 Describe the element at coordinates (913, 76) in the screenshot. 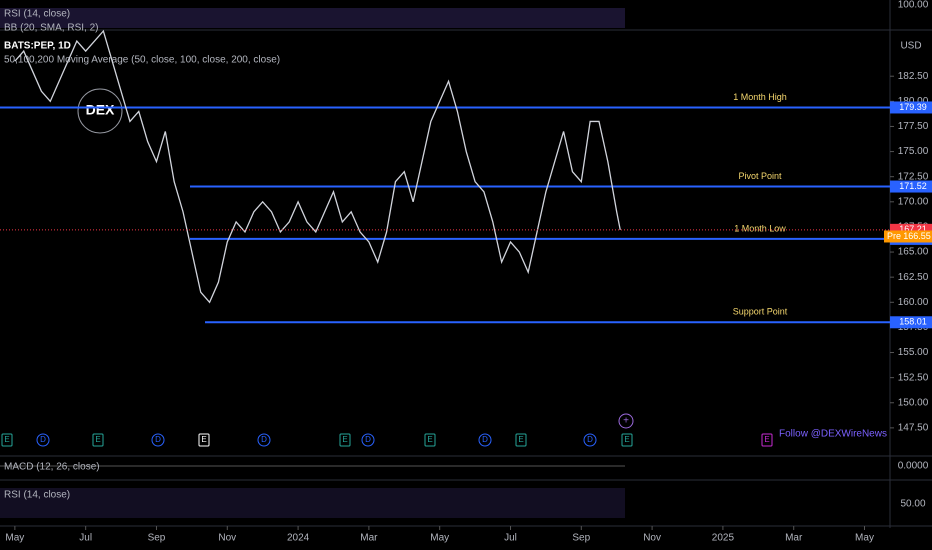

I see `y-tick-label: 182.50` at that location.